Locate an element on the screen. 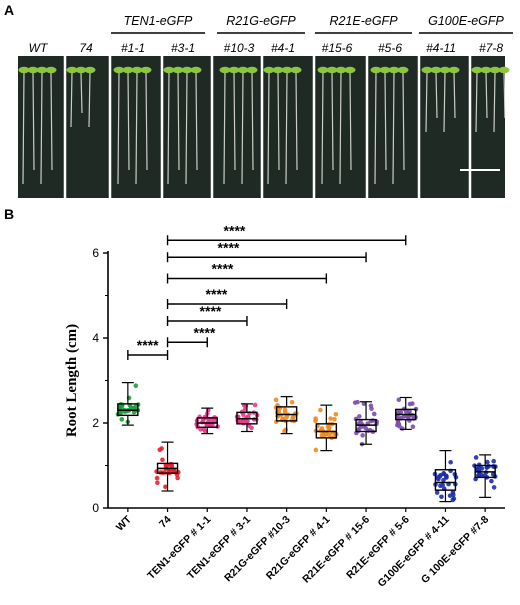  lane-label: 74 is located at coordinates (86, 48).